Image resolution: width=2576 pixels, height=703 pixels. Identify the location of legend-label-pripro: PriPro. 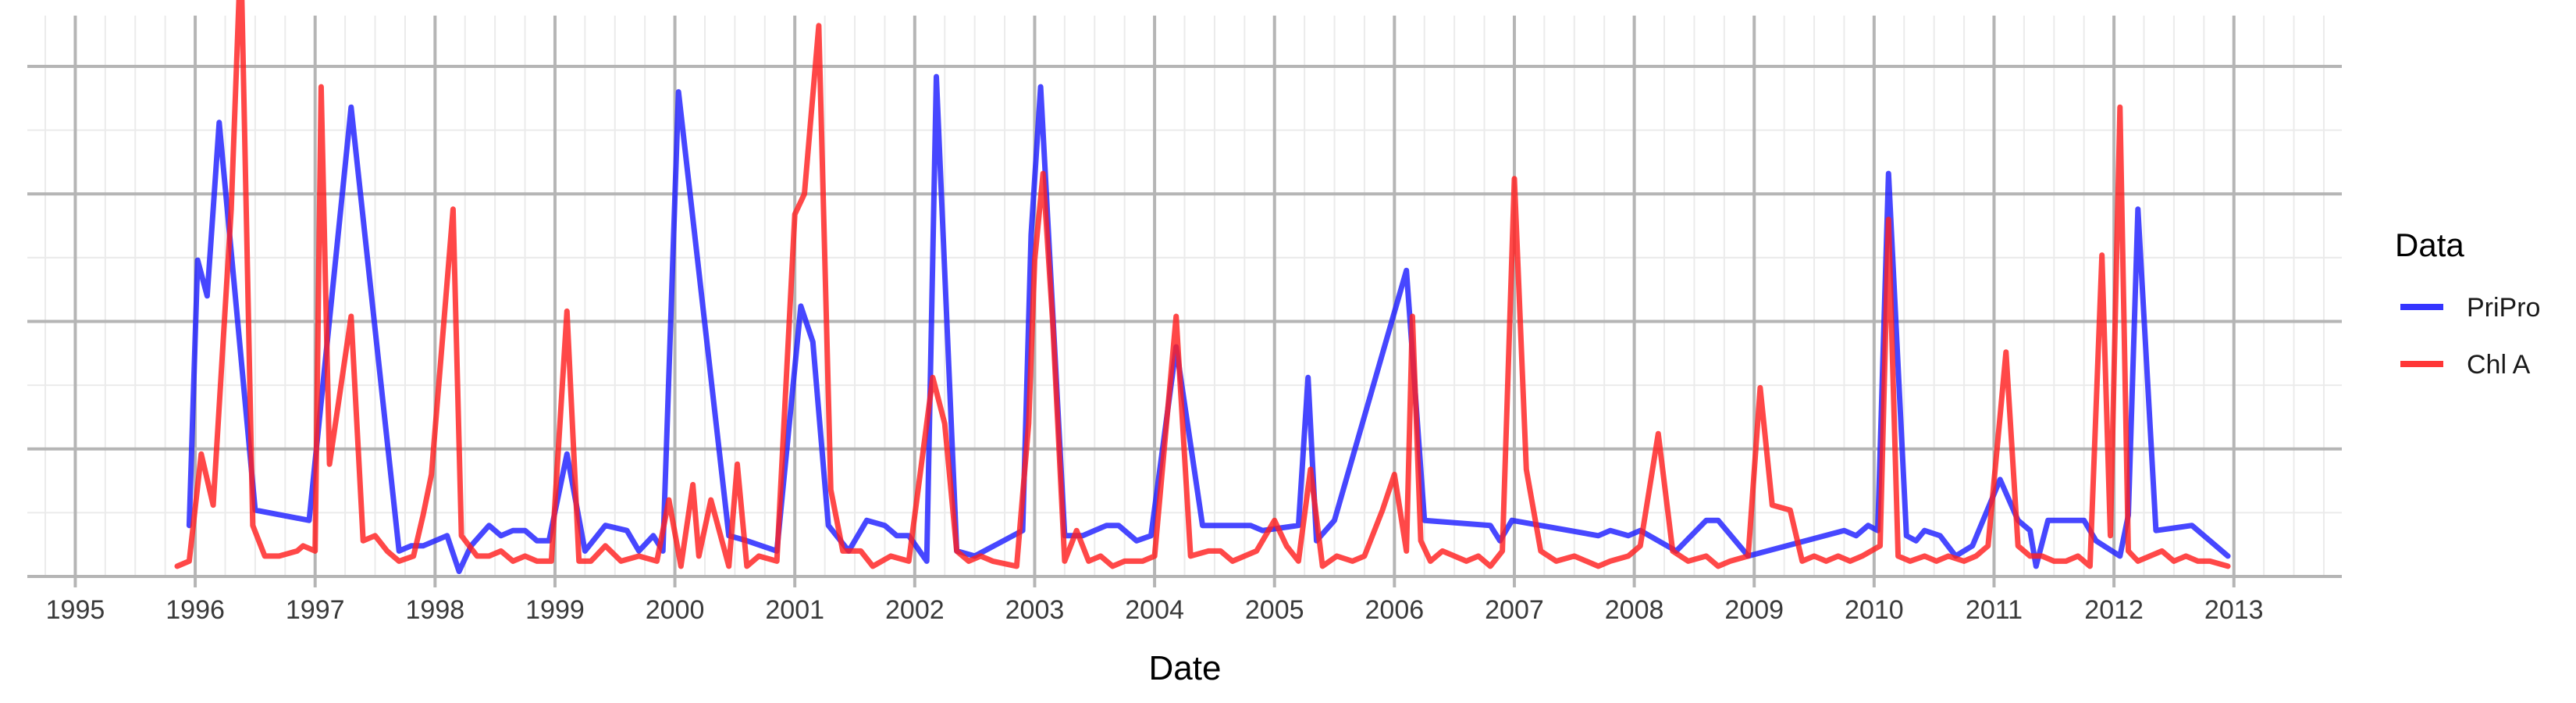
(2503, 308).